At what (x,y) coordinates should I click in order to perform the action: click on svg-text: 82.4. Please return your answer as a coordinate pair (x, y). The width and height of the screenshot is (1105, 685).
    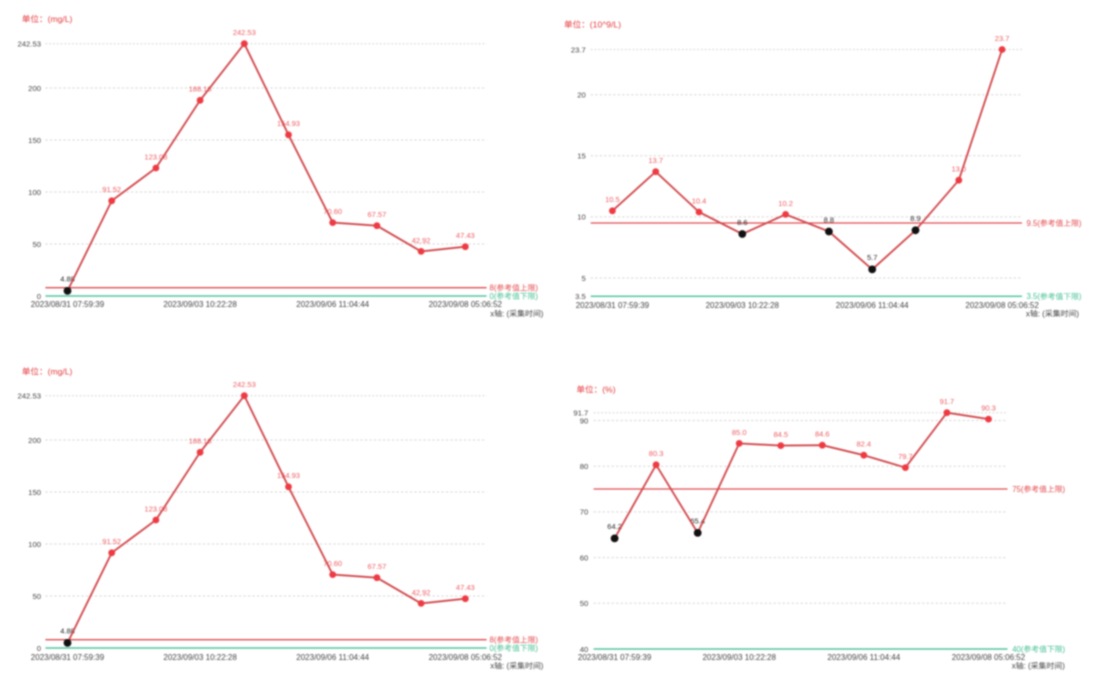
    Looking at the image, I should click on (863, 444).